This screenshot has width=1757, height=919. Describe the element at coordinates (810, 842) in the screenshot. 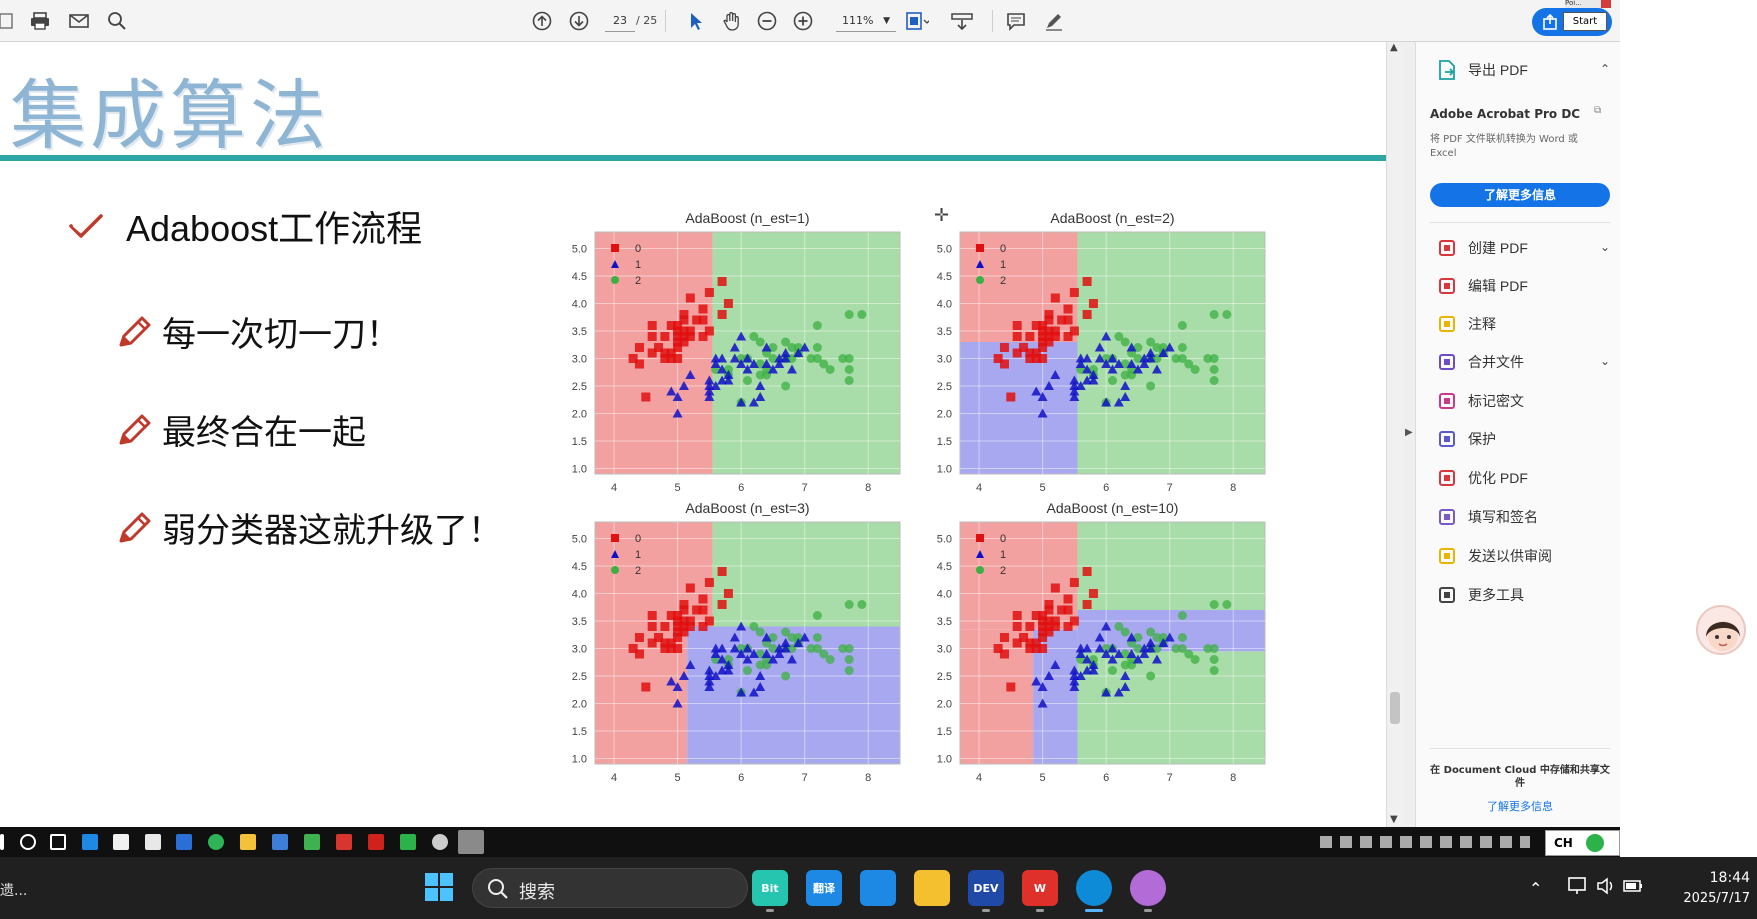

I see `remote-taskbar` at that location.